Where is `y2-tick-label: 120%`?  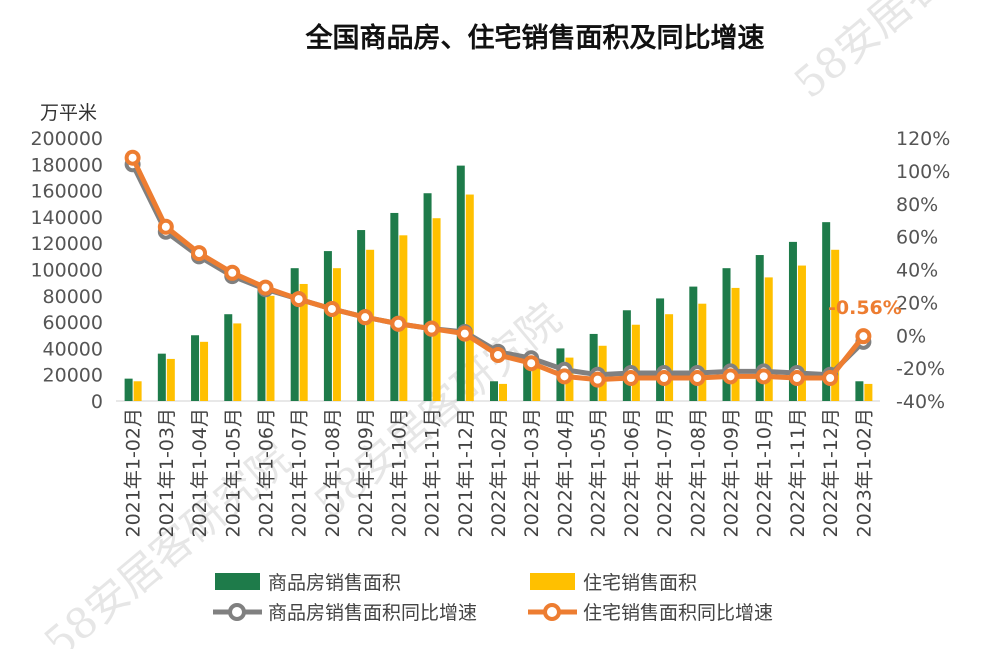 y2-tick-label: 120% is located at coordinates (923, 139).